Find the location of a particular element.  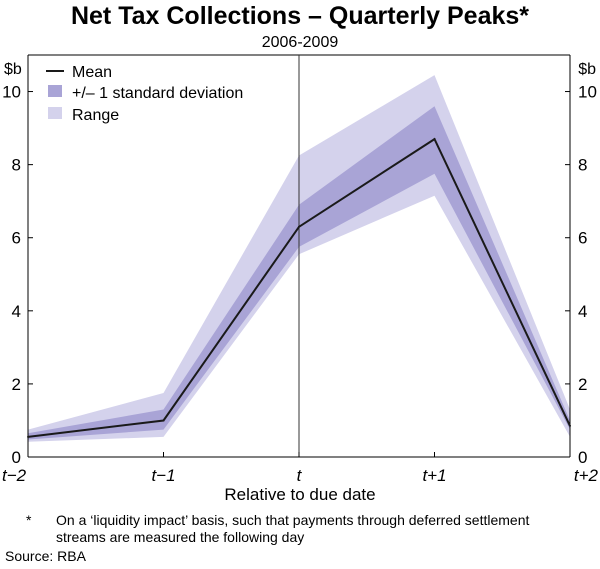

y-axis-unit-right: $b is located at coordinates (587, 69).